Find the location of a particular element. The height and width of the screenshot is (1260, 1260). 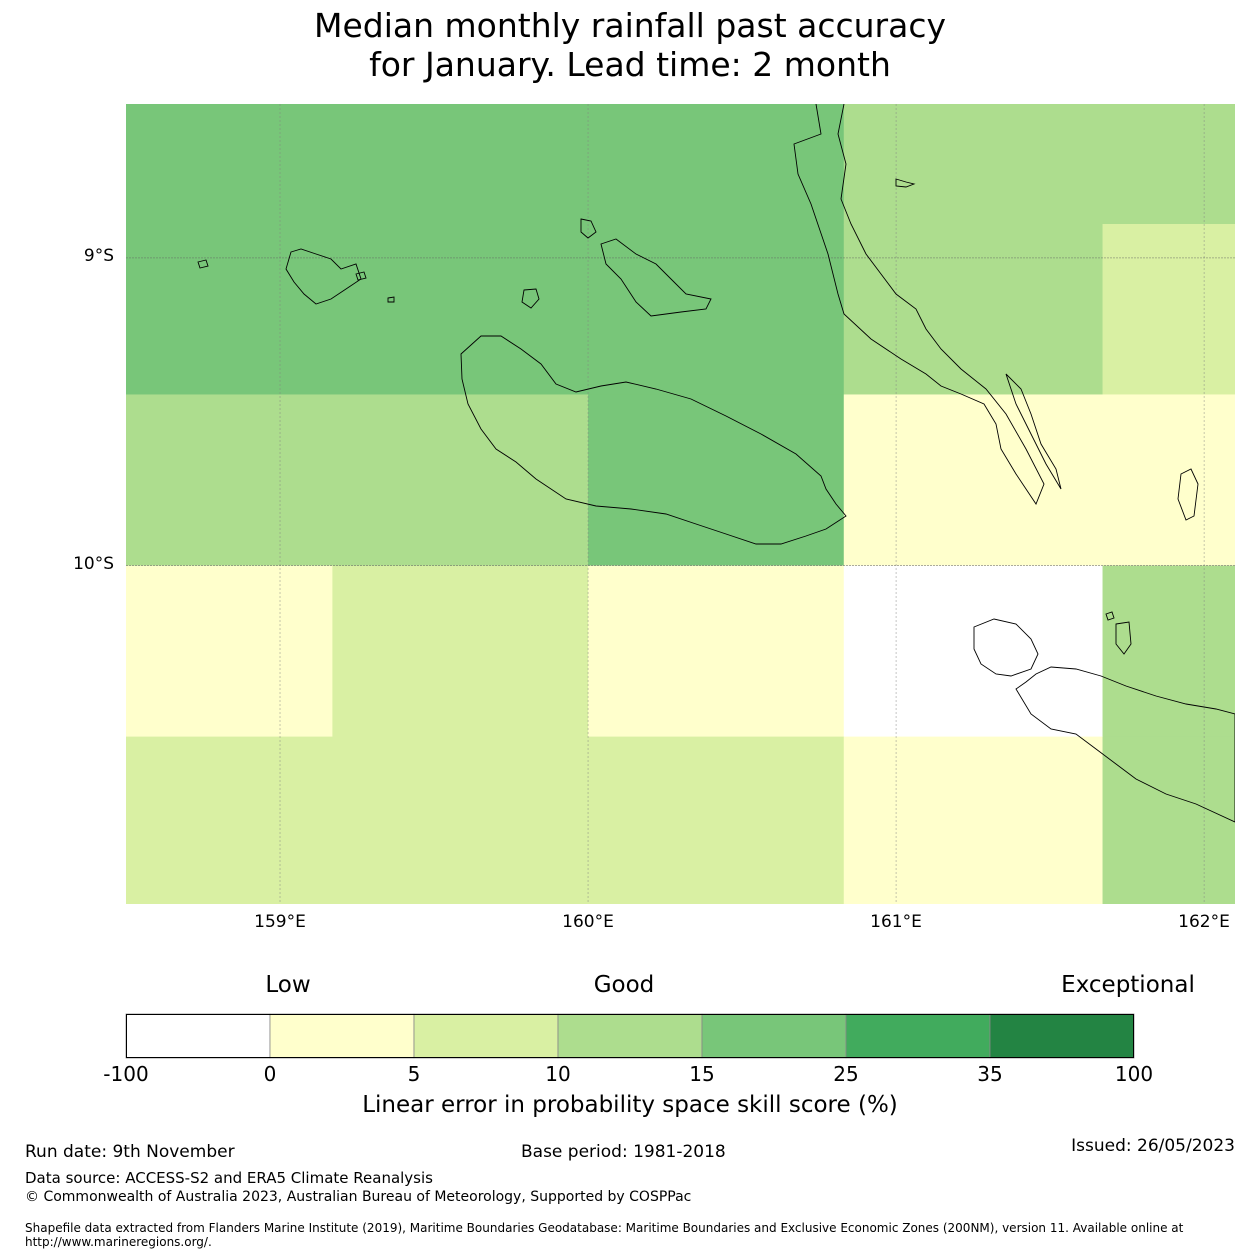

colorbar-tick: 25 is located at coordinates (846, 1074).